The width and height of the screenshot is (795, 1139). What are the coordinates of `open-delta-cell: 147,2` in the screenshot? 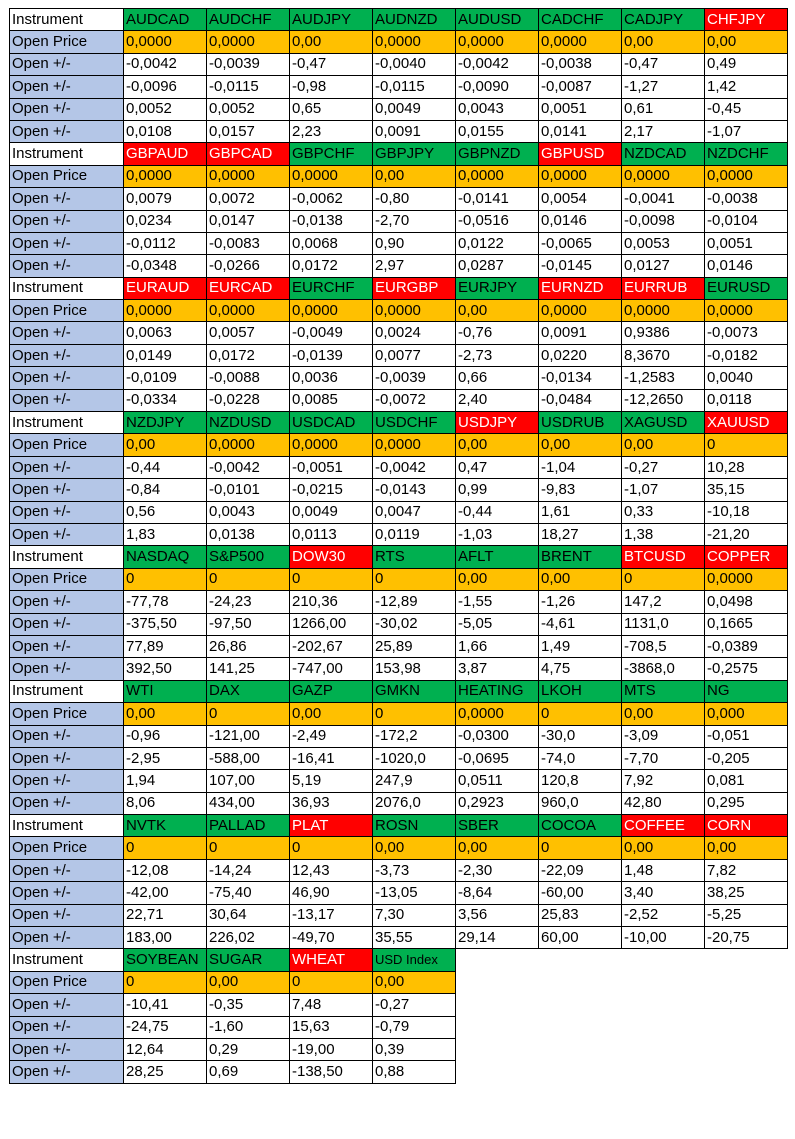 It's located at (663, 602).